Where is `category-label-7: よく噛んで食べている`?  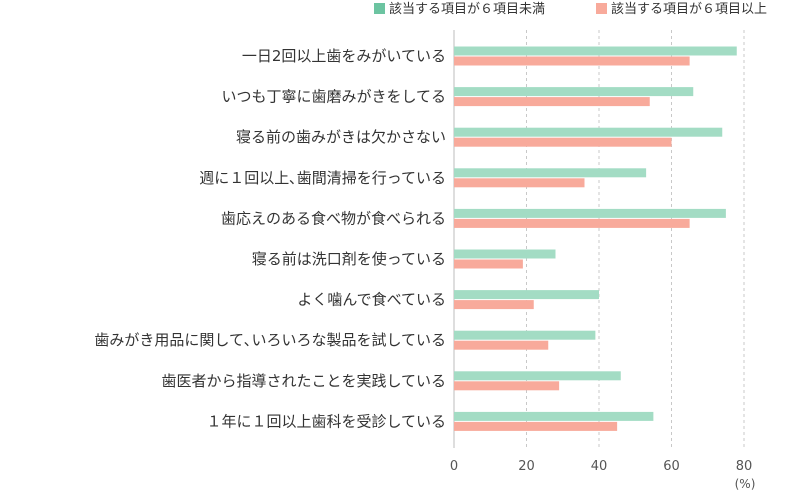
category-label-7: よく噛んで食べている is located at coordinates (371, 300).